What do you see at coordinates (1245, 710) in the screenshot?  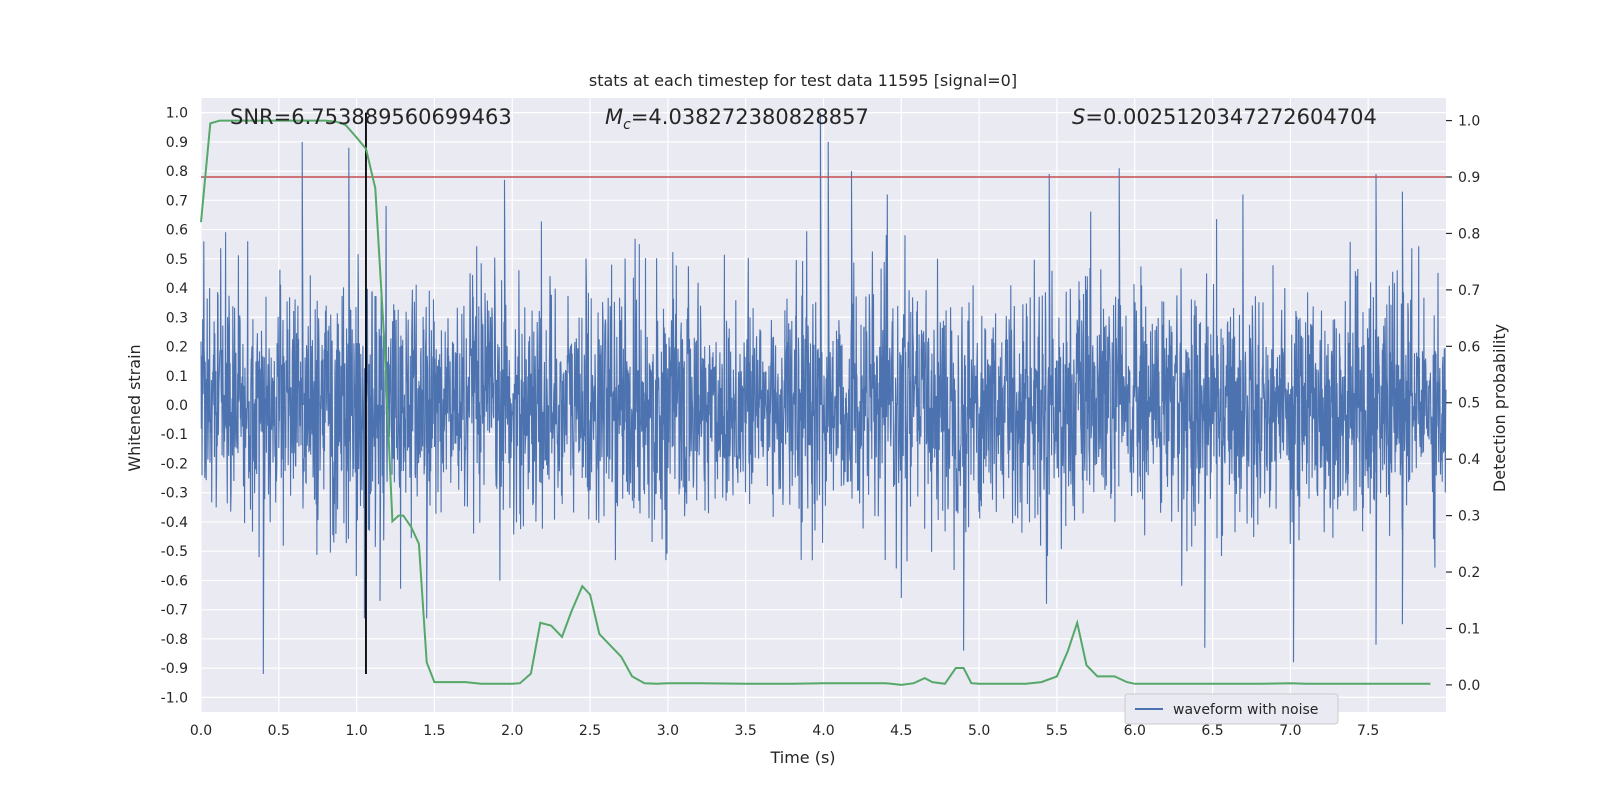 I see `legend-entry-waveform: waveform with noise` at bounding box center [1245, 710].